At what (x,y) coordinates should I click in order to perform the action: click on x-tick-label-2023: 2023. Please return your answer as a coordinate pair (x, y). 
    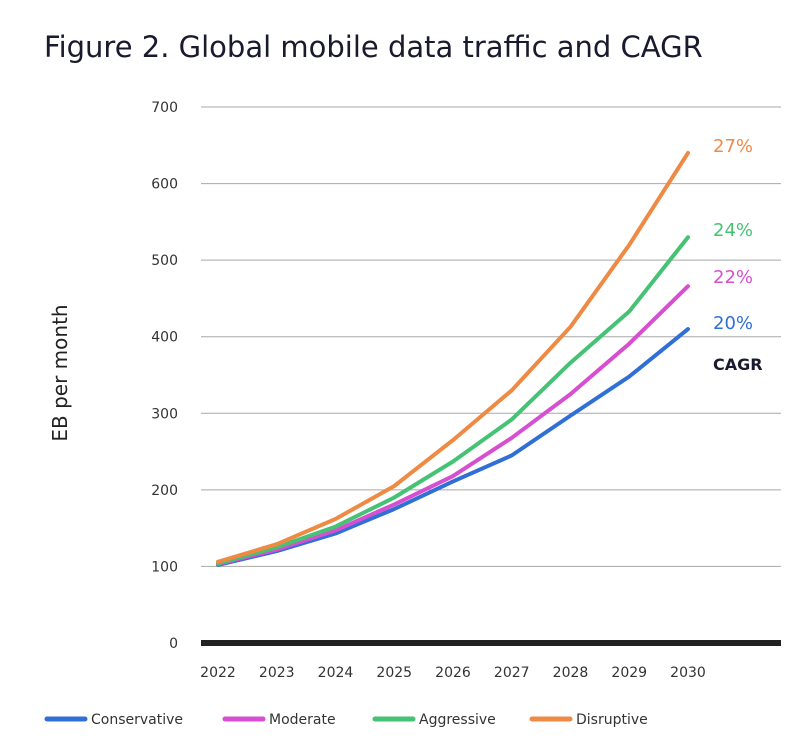
    Looking at the image, I should click on (277, 673).